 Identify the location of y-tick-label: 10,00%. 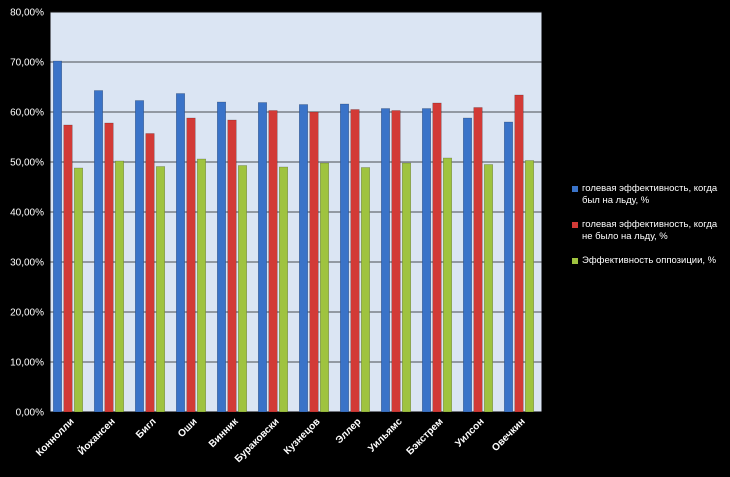
(27, 363).